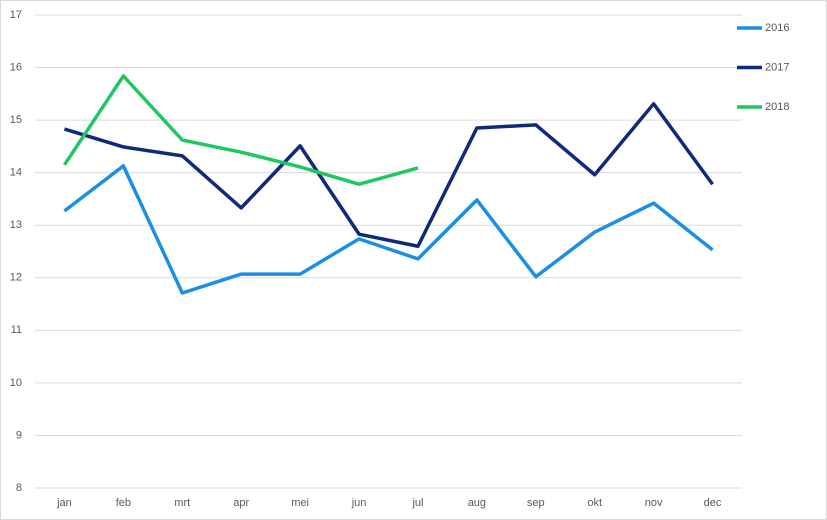 The image size is (827, 520). What do you see at coordinates (300, 503) in the screenshot?
I see `x-tick-label: mei` at bounding box center [300, 503].